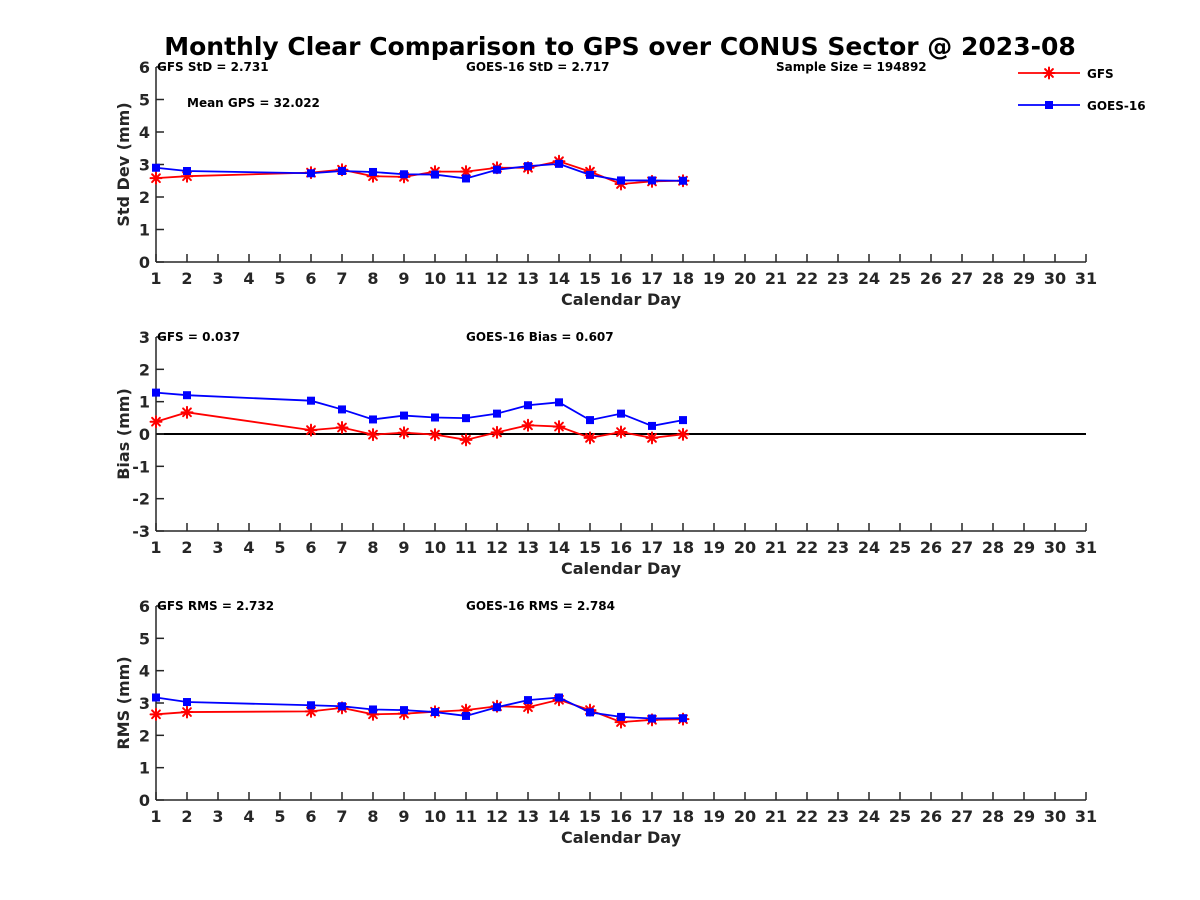 This screenshot has height=900, width=1200. Describe the element at coordinates (1116, 106) in the screenshot. I see `legend-label: GOES-16` at that location.